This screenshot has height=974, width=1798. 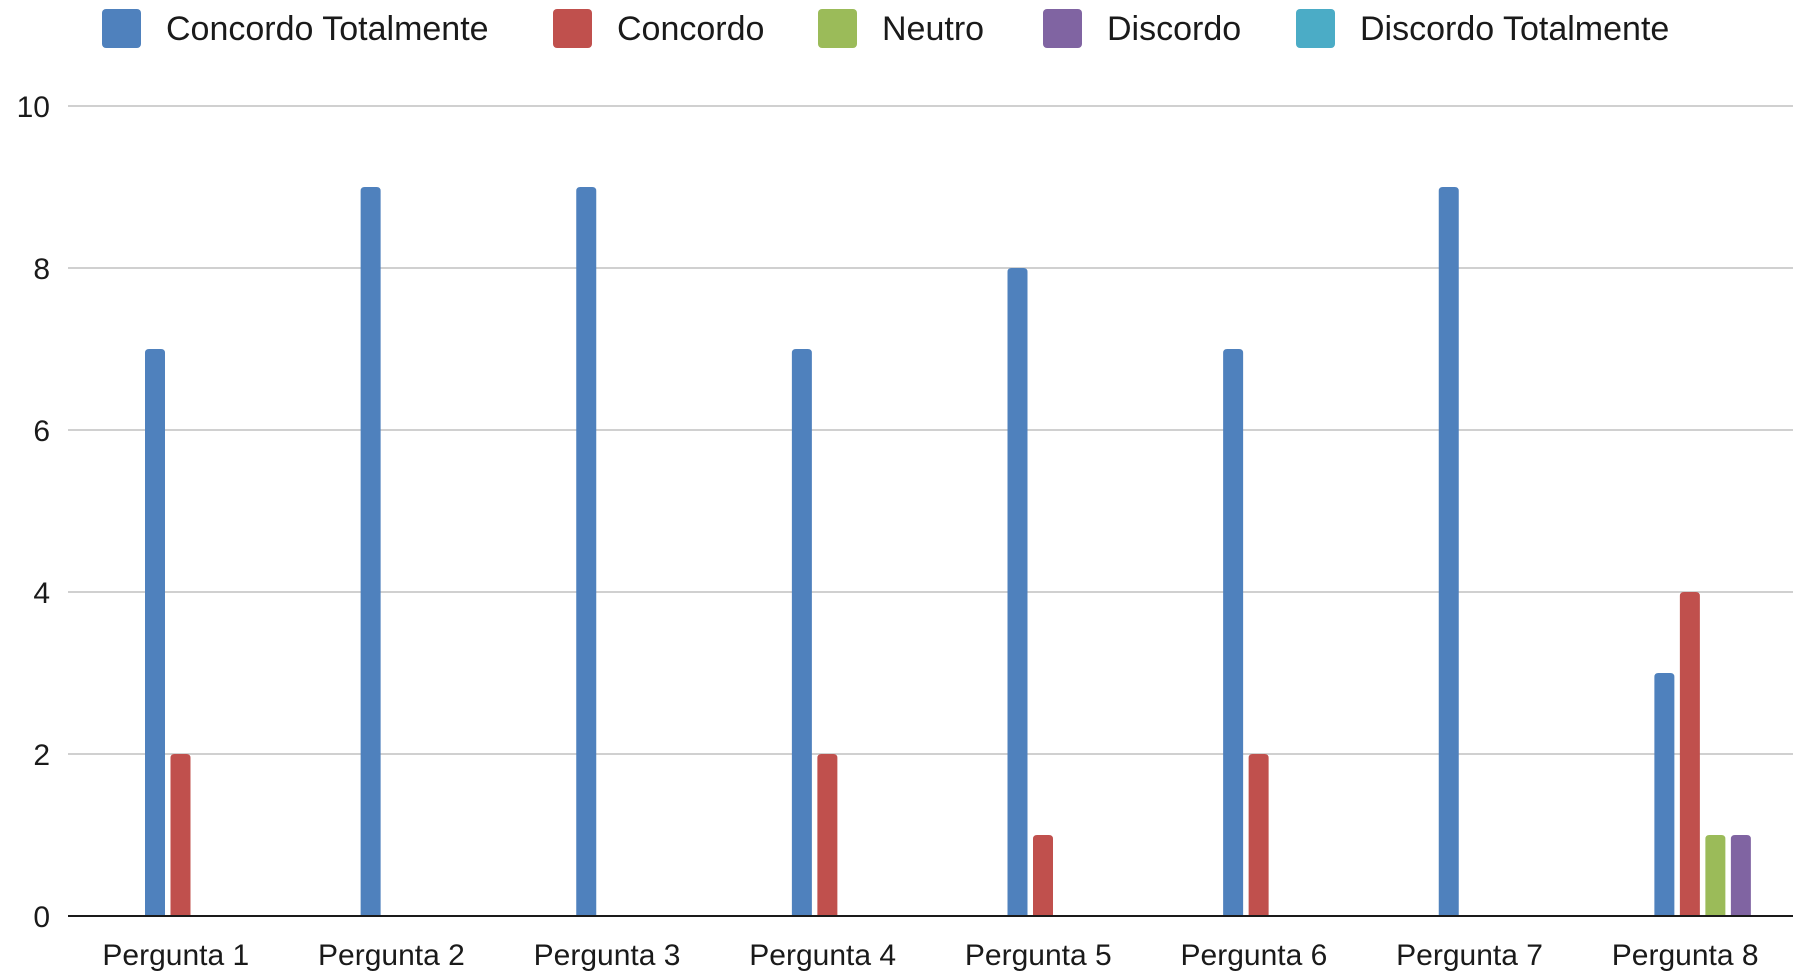 I want to click on bar-pergunta-8-discordo, so click(x=1740, y=875).